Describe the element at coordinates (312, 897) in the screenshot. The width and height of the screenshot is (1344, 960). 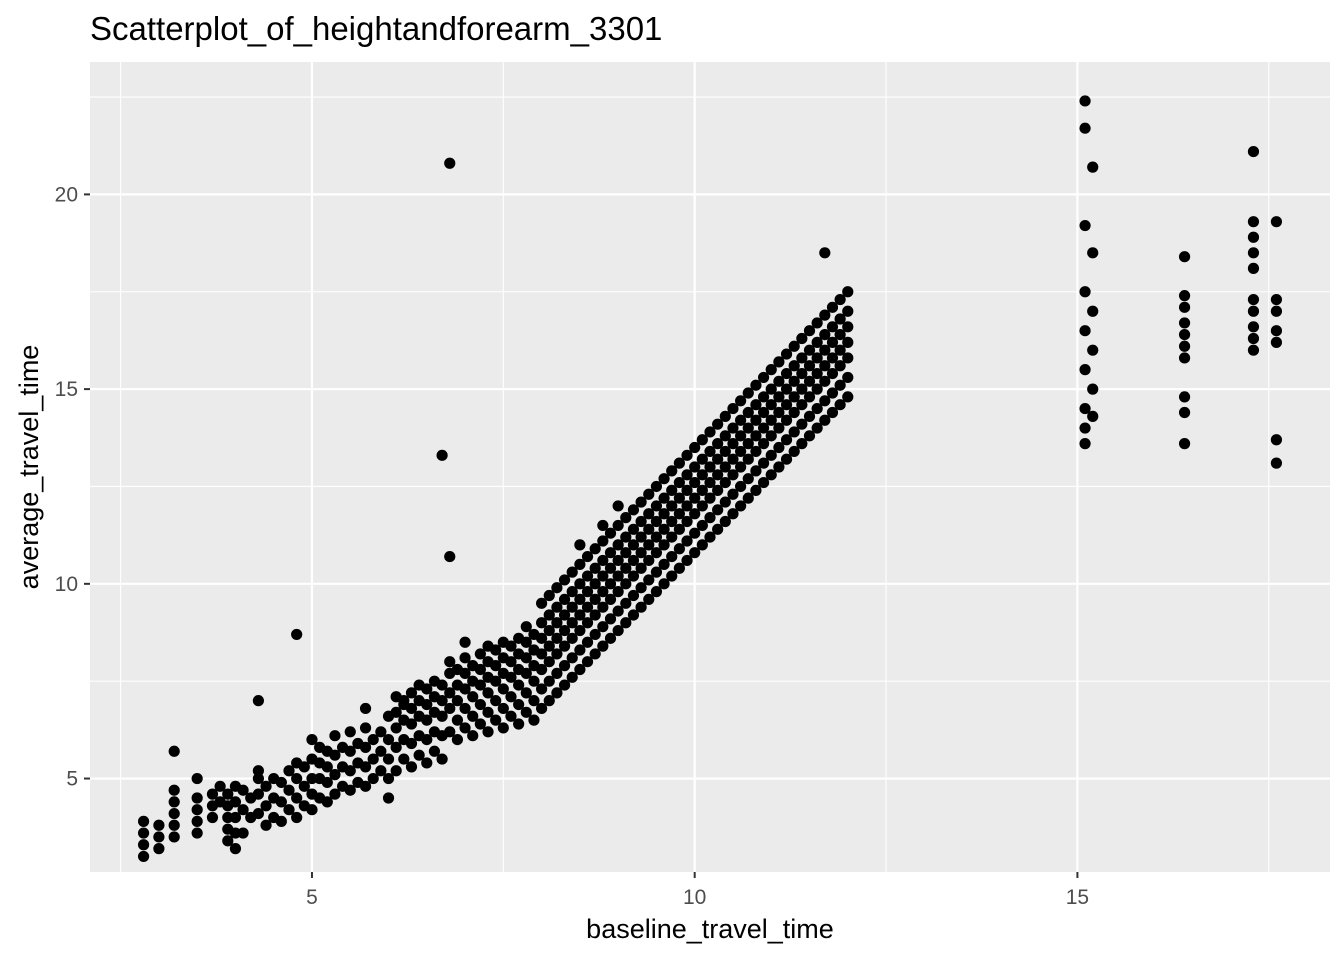
I see `x-tick-label: 5` at that location.